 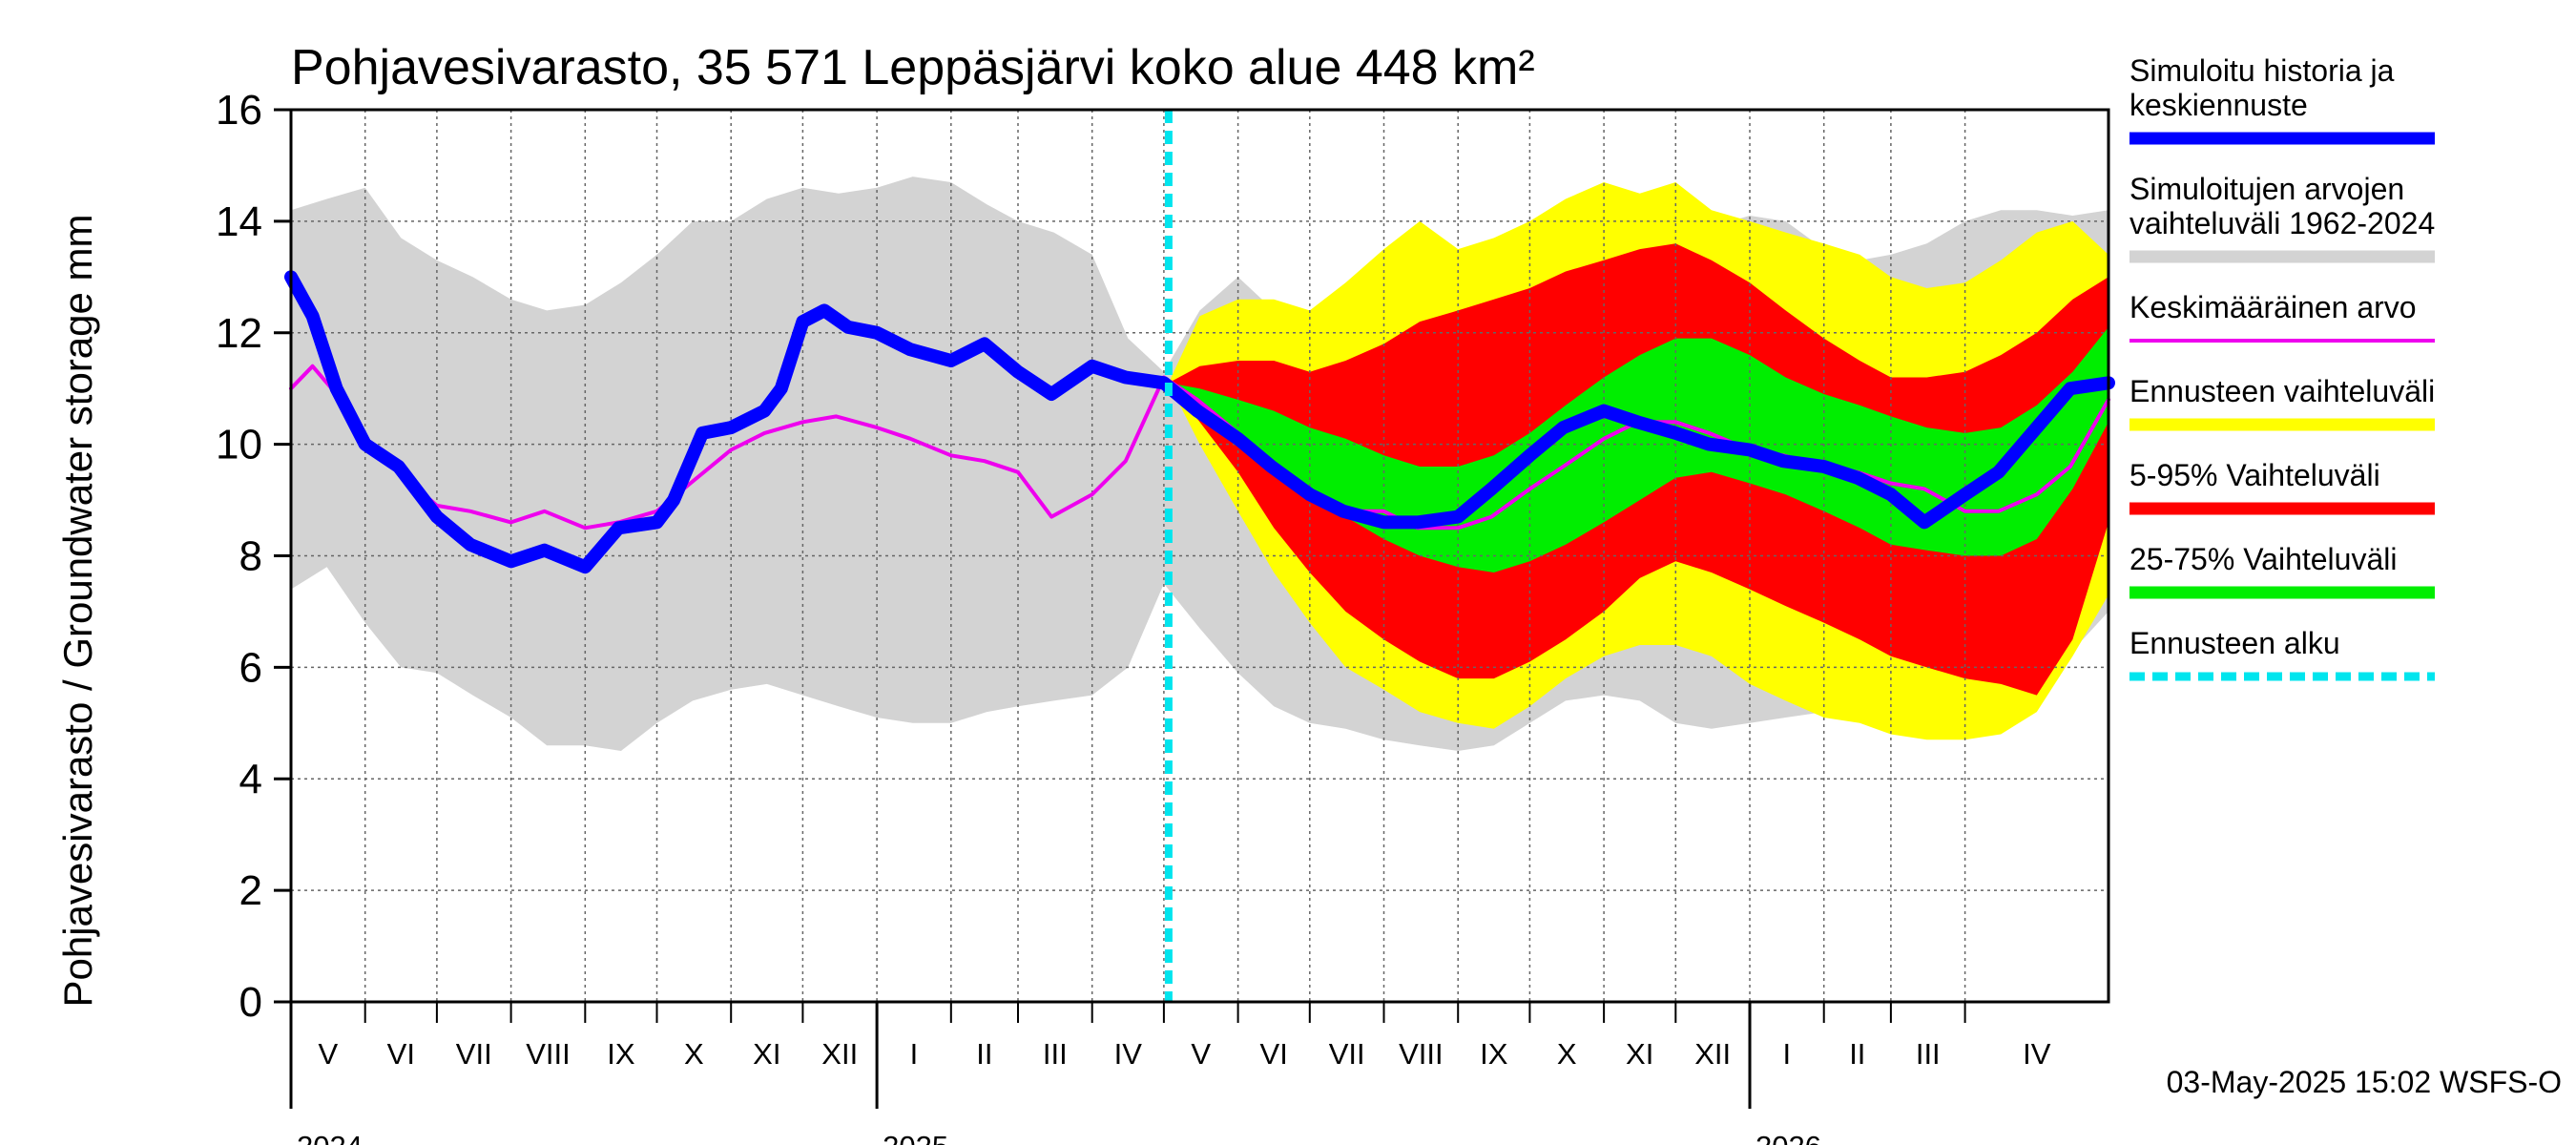 I want to click on legend-item: Ennusteen alku, so click(x=2282, y=653).